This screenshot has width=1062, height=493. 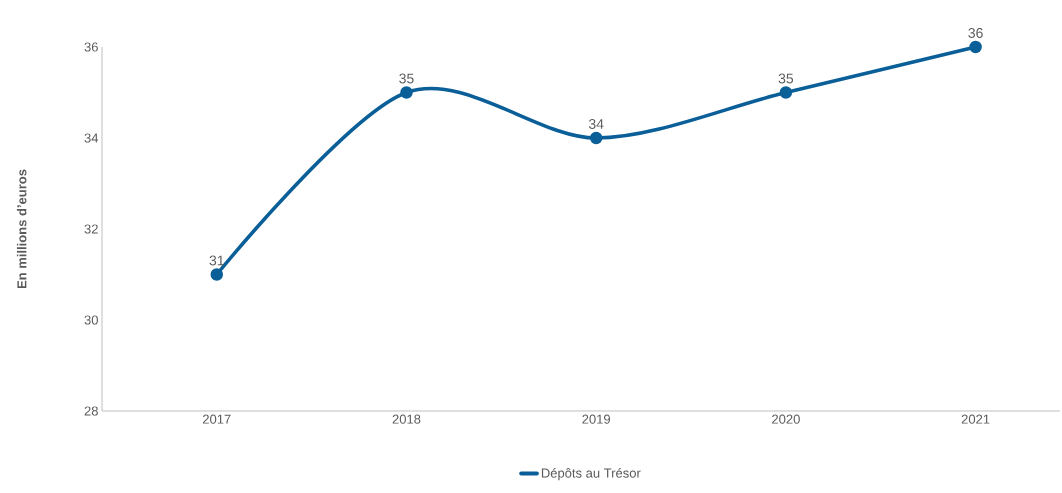 What do you see at coordinates (91, 138) in the screenshot?
I see `y-tick-label: 34` at bounding box center [91, 138].